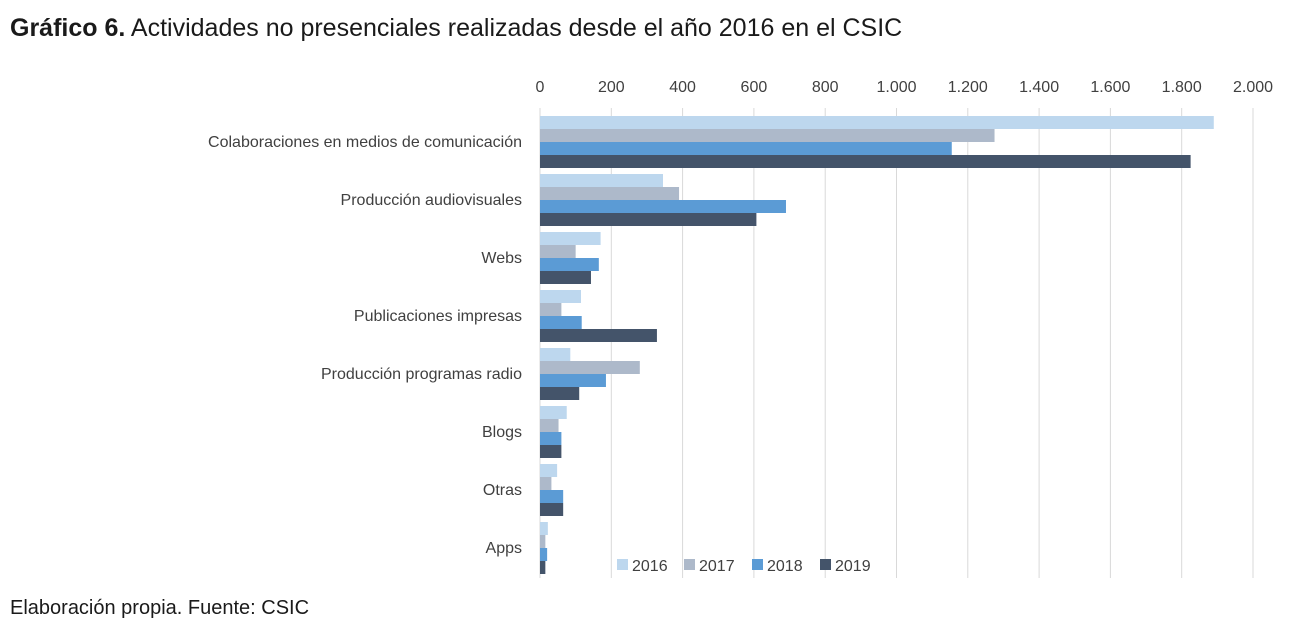 The width and height of the screenshot is (1299, 630). I want to click on legend-swatch-2018, so click(757, 564).